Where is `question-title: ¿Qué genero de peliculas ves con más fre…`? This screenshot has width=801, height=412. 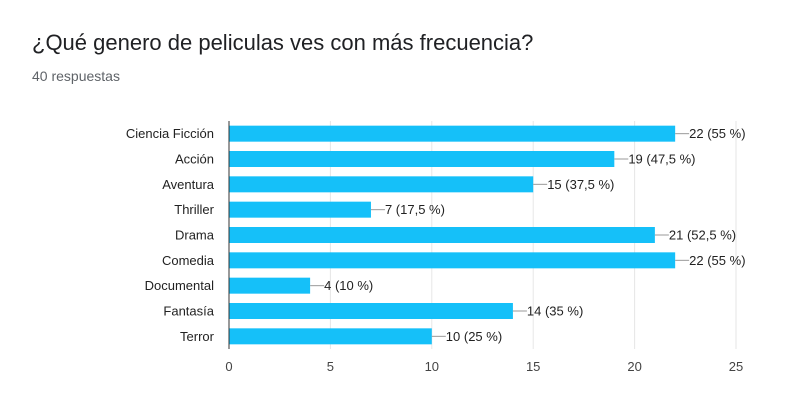 question-title: ¿Qué genero de peliculas ves con más fre… is located at coordinates (283, 42).